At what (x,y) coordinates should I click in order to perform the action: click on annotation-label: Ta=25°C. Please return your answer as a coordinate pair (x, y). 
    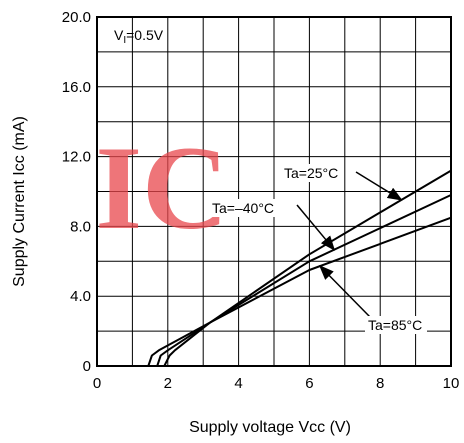
    Looking at the image, I should click on (311, 173).